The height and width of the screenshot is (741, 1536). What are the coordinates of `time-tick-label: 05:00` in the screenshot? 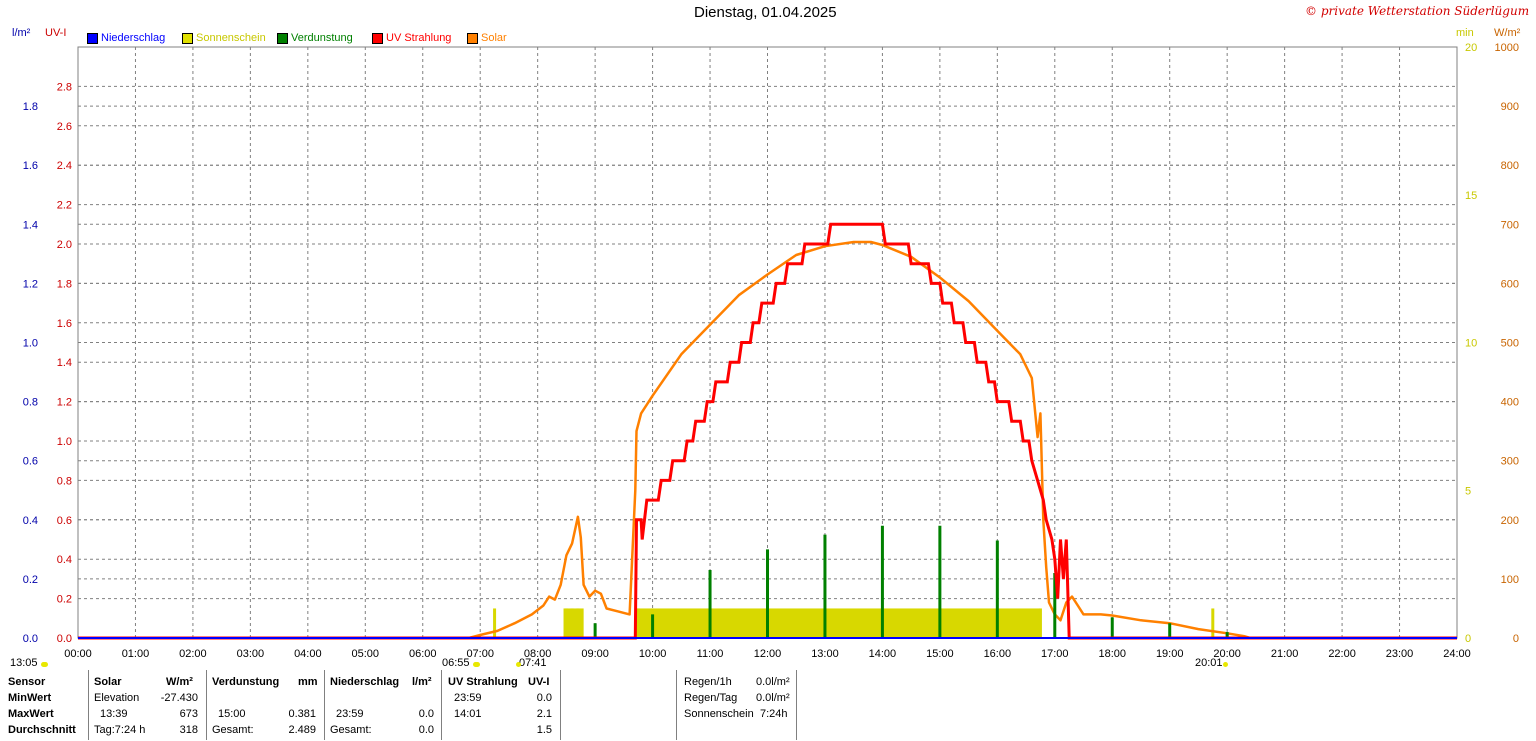 It's located at (366, 654).